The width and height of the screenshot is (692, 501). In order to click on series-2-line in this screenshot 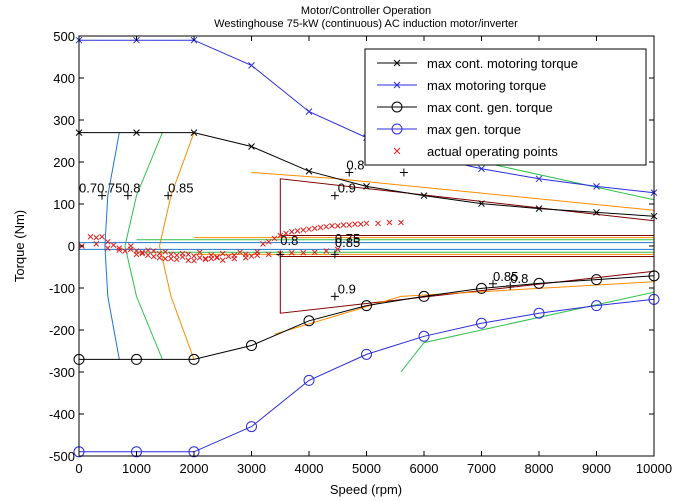, I will do `click(367, 317)`.